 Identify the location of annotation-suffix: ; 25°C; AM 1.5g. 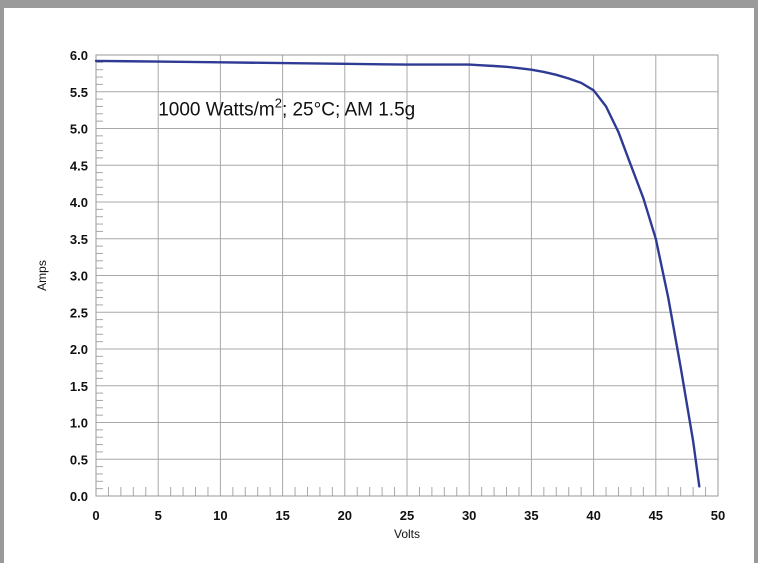
(348, 109).